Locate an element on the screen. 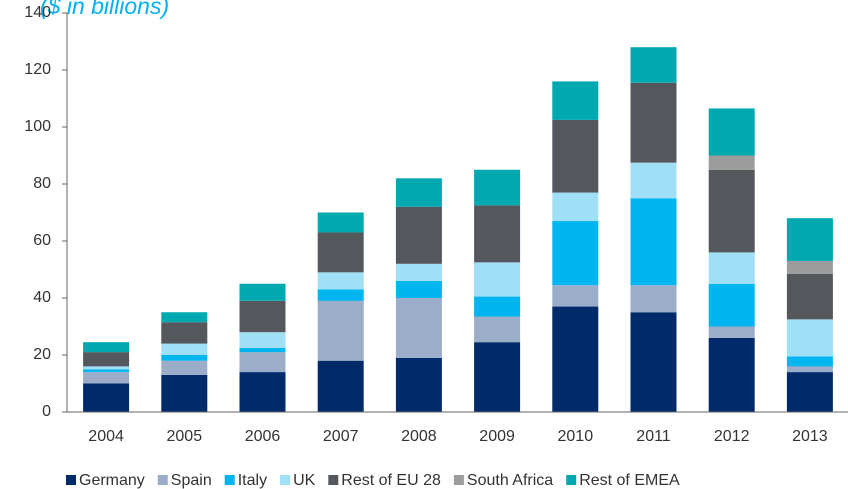 This screenshot has width=848, height=489. y-tick-label: 60 is located at coordinates (42, 240).